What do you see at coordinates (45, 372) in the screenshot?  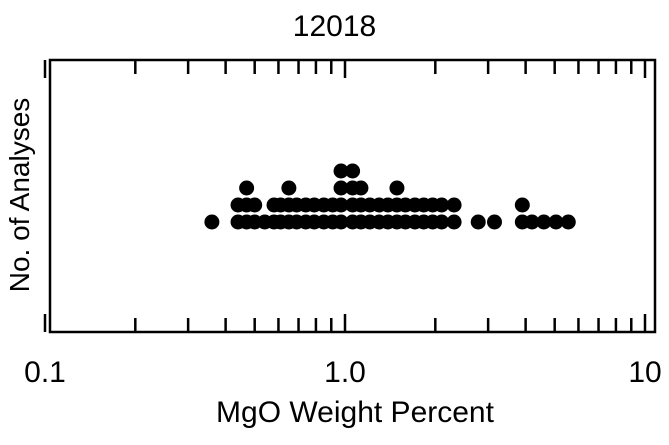 I see `x-tick-label: 0.1` at bounding box center [45, 372].